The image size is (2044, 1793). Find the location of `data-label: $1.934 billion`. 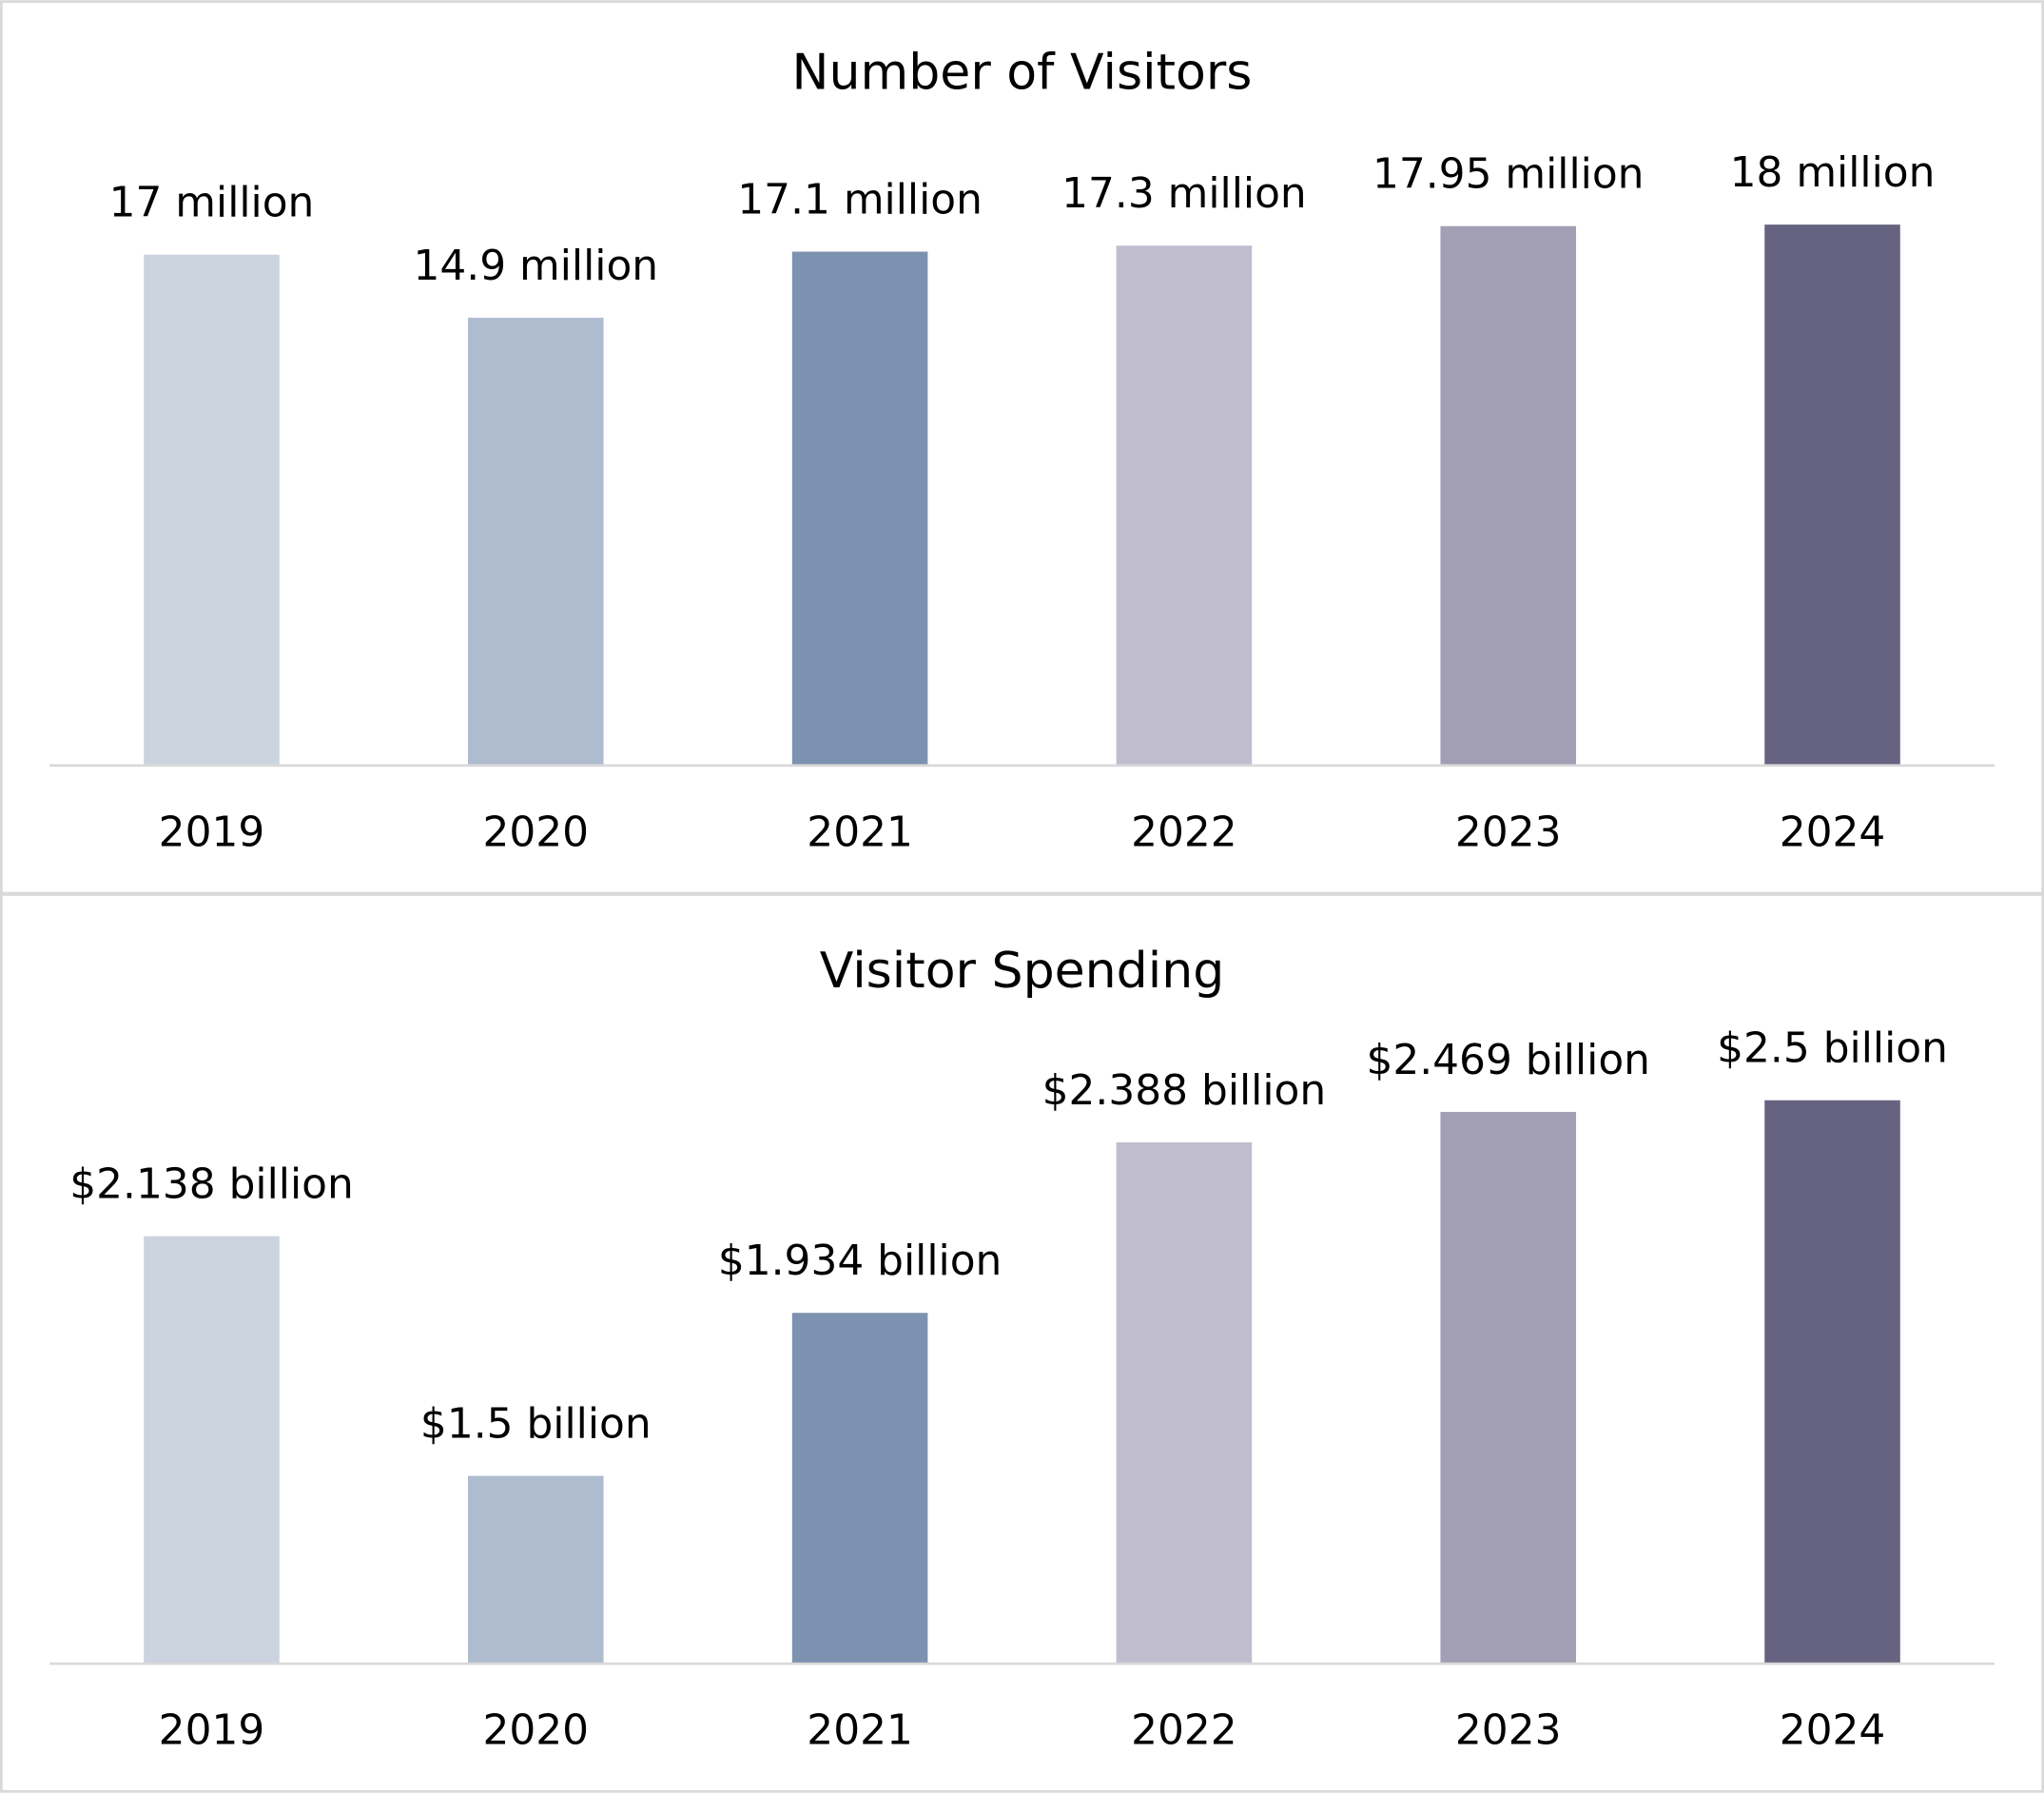

data-label: $1.934 billion is located at coordinates (861, 1261).